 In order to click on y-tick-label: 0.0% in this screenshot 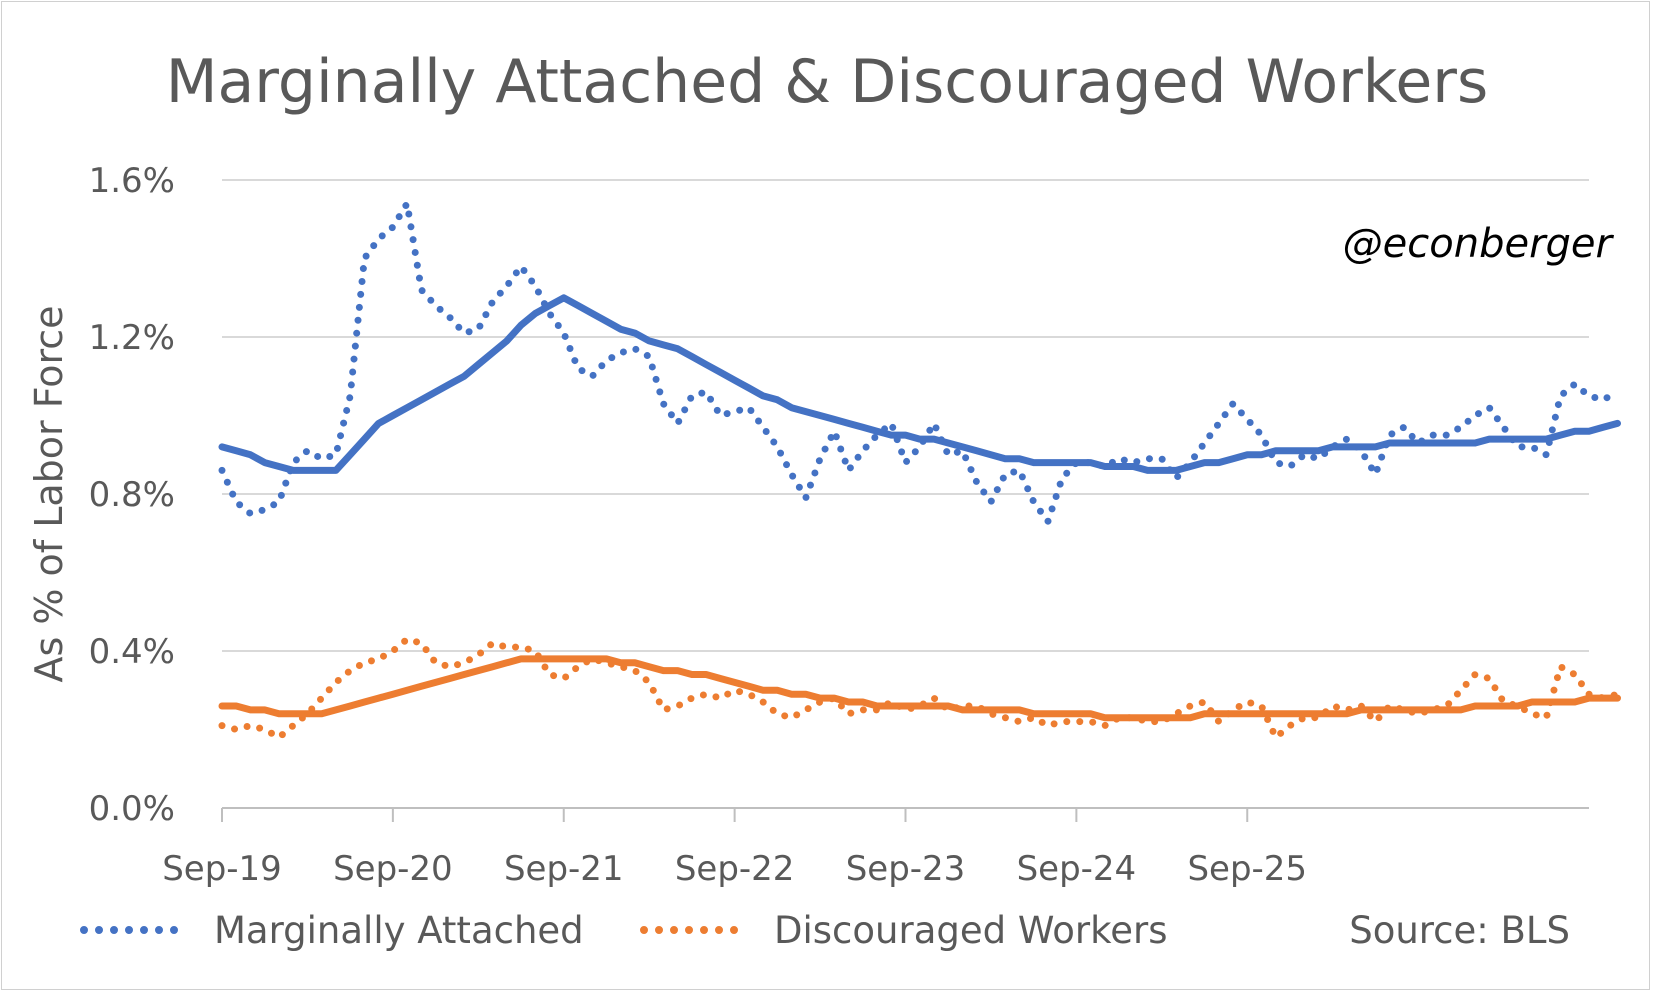, I will do `click(132, 809)`.